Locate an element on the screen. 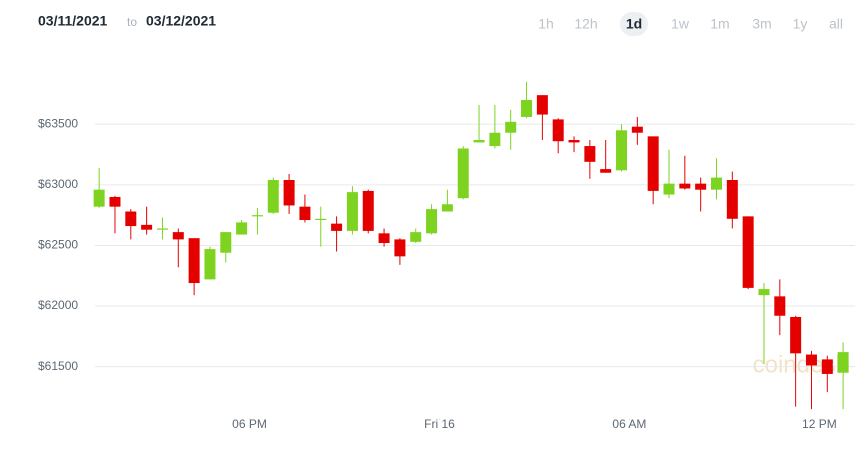 The height and width of the screenshot is (453, 865). y-tick-label: $62500 is located at coordinates (58, 245).